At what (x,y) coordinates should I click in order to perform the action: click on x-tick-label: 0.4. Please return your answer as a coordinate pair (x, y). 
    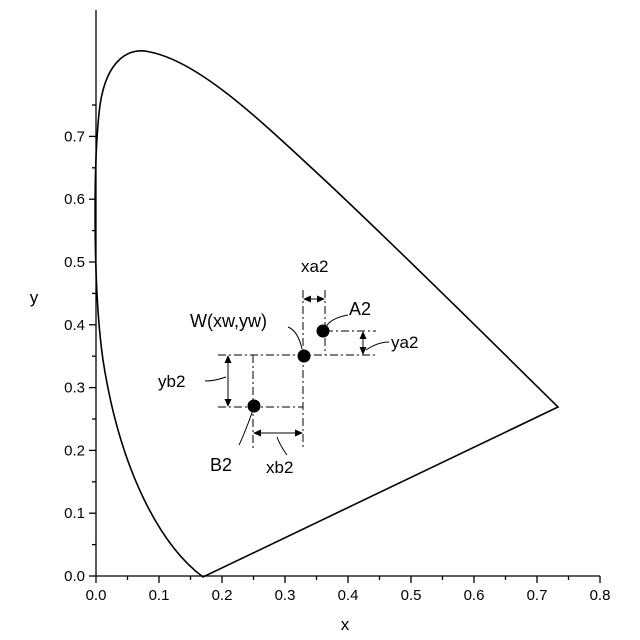
    Looking at the image, I should click on (348, 595).